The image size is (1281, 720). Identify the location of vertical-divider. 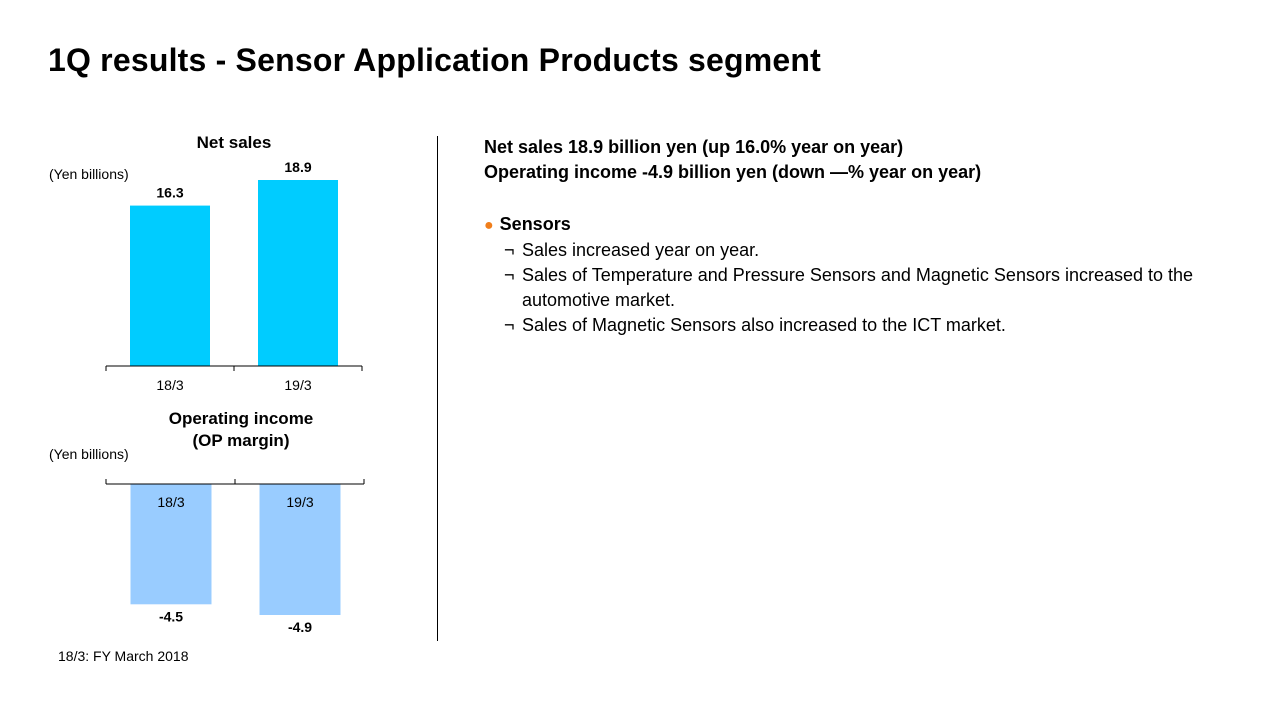
(437, 388).